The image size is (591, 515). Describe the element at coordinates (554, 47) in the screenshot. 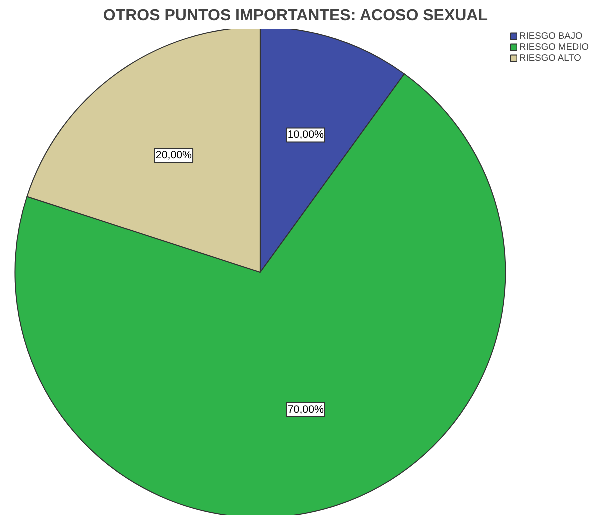

I see `legend-label: RIESGO MEDIO` at that location.